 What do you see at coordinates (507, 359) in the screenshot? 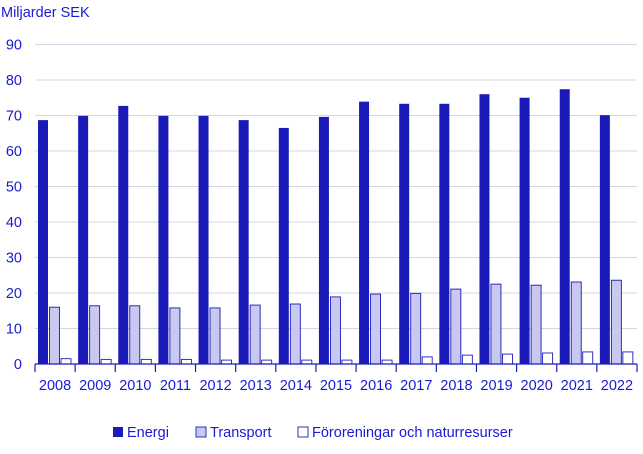
I see `bar-f-roreningar-och-naturresurser-2019` at bounding box center [507, 359].